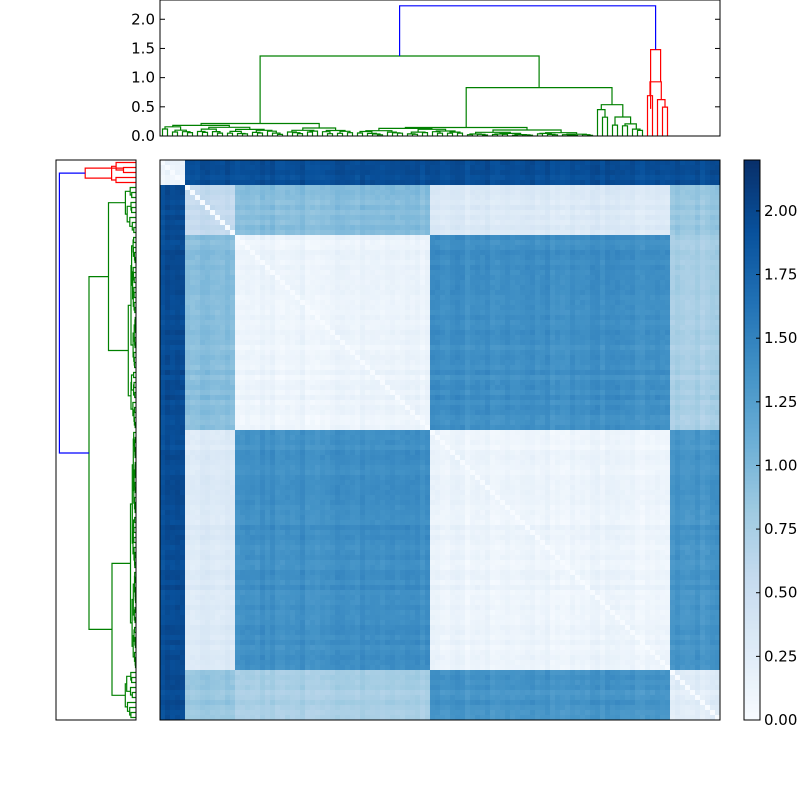 The height and width of the screenshot is (800, 800). Describe the element at coordinates (143, 48) in the screenshot. I see `top-dendrogram-ytick-label: 1.5` at that location.